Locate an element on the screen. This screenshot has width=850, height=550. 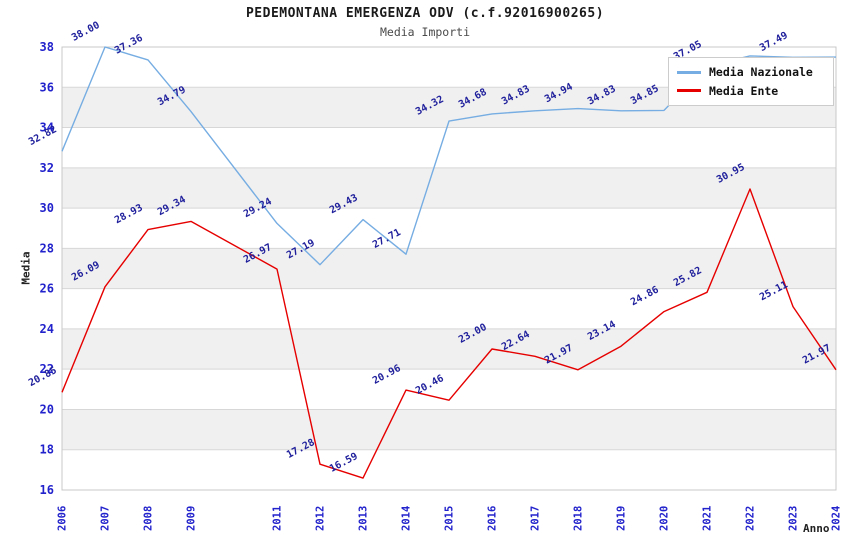
y-tick-label: 38 is located at coordinates (47, 47).